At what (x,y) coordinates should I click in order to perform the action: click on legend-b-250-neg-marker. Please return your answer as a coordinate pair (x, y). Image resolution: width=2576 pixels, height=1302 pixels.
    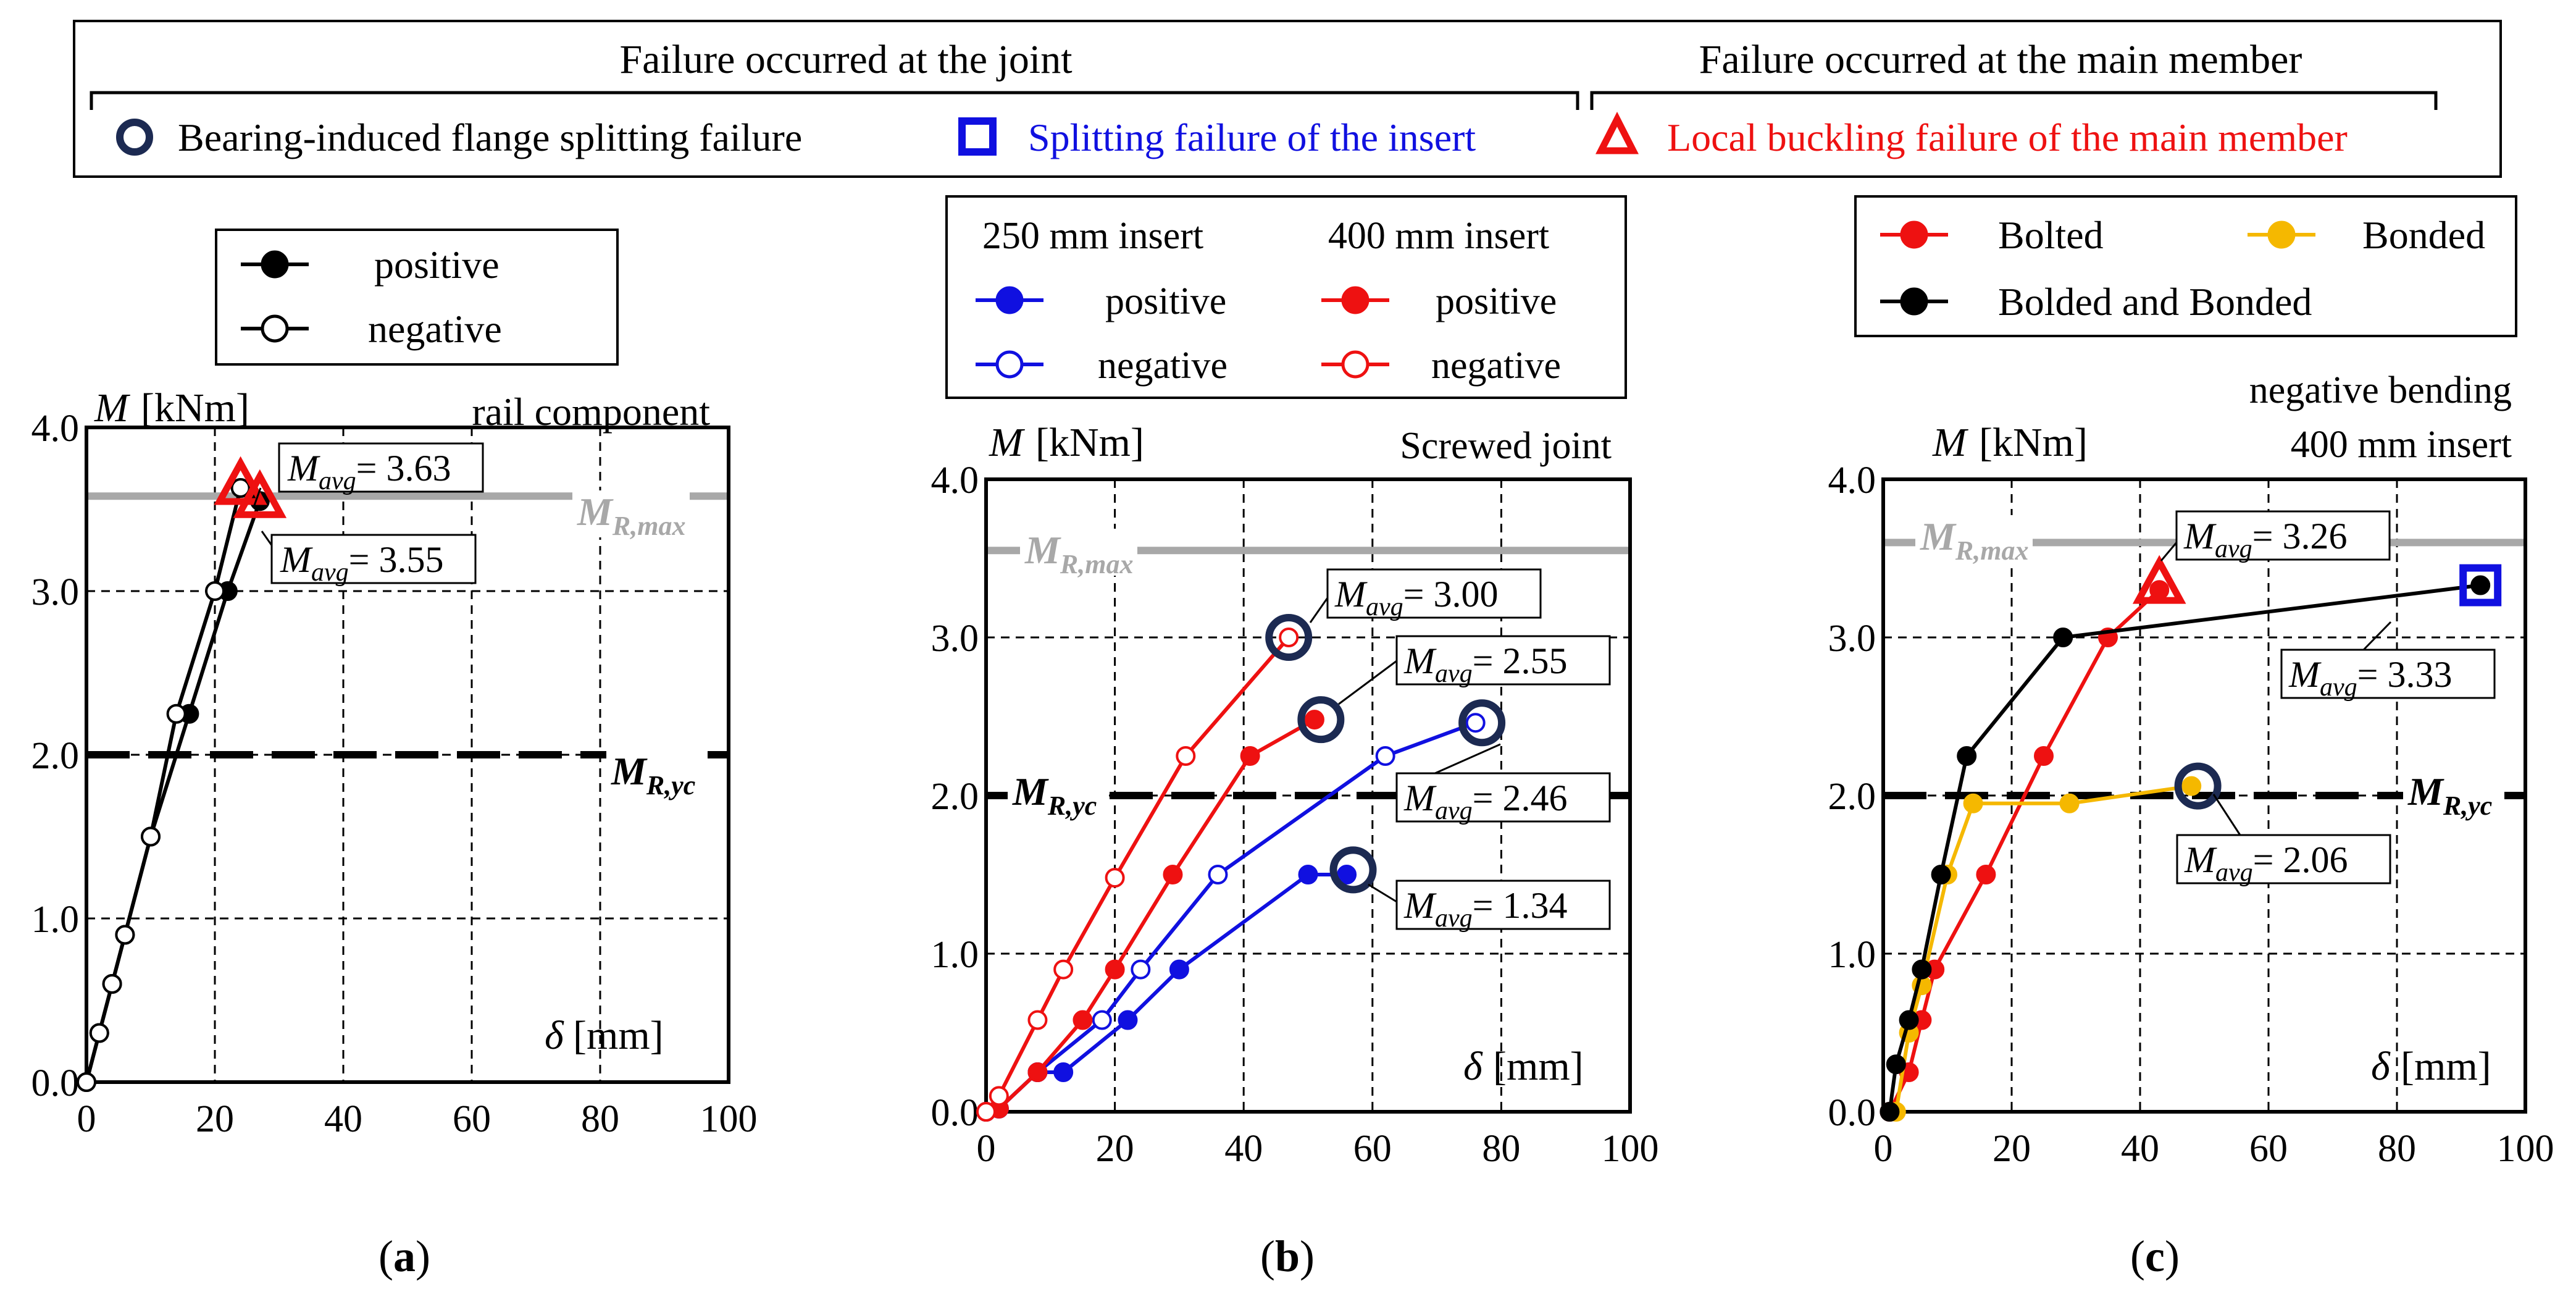
    Looking at the image, I should click on (1009, 364).